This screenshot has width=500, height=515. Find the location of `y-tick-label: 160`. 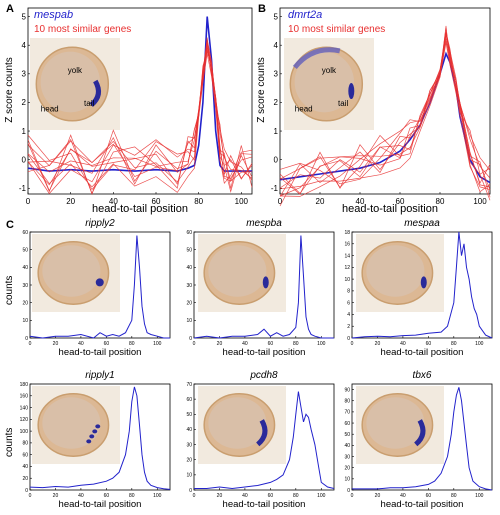

y-tick-label: 160 is located at coordinates (24, 397).